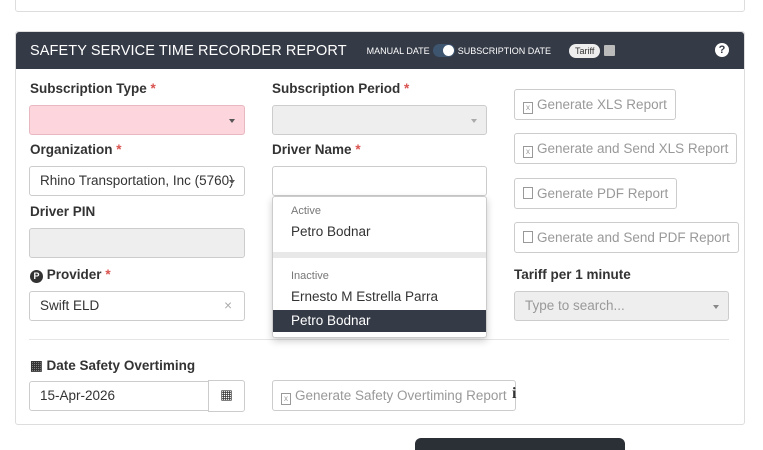  What do you see at coordinates (93, 88) in the screenshot?
I see `subscription-type-label: Subscription Type *` at bounding box center [93, 88].